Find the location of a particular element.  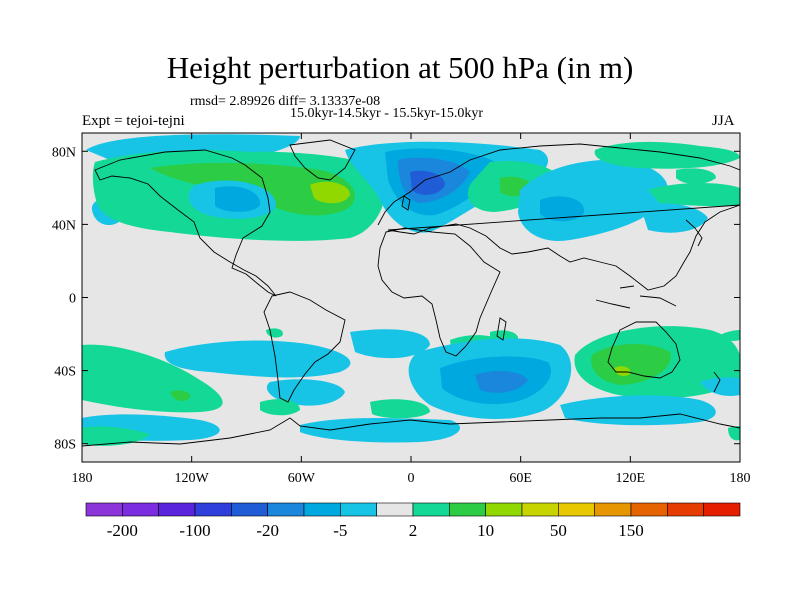

coastline-australia is located at coordinates (644, 350).